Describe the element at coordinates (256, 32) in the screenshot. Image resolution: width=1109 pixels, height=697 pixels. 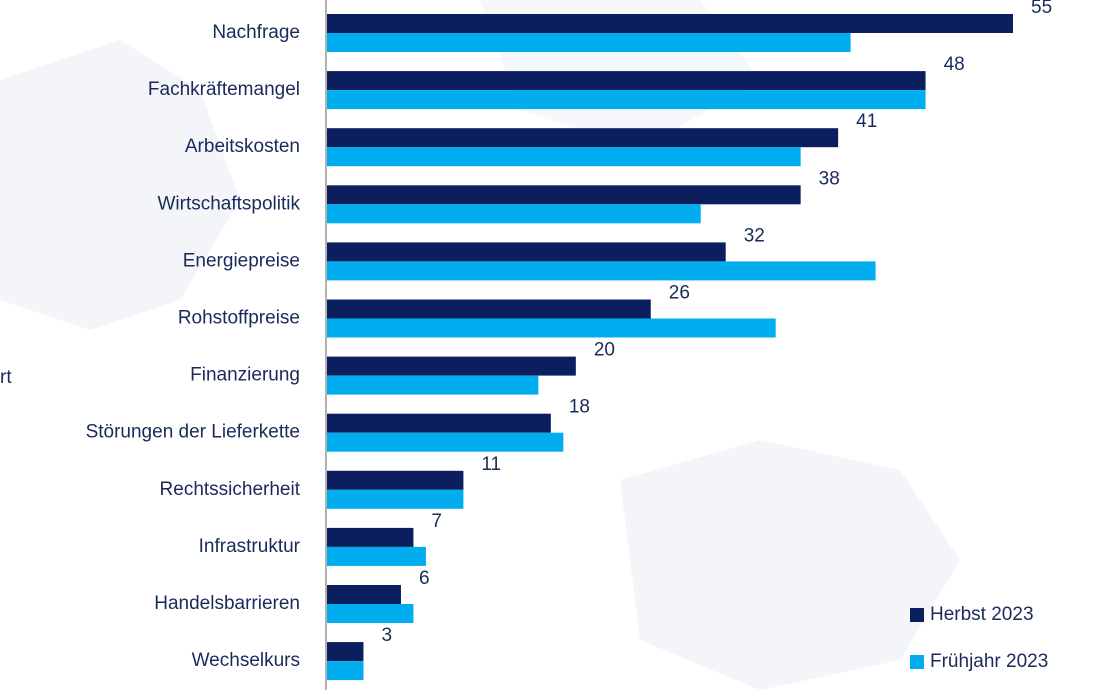
I see `category-label: Nachfrage` at that location.